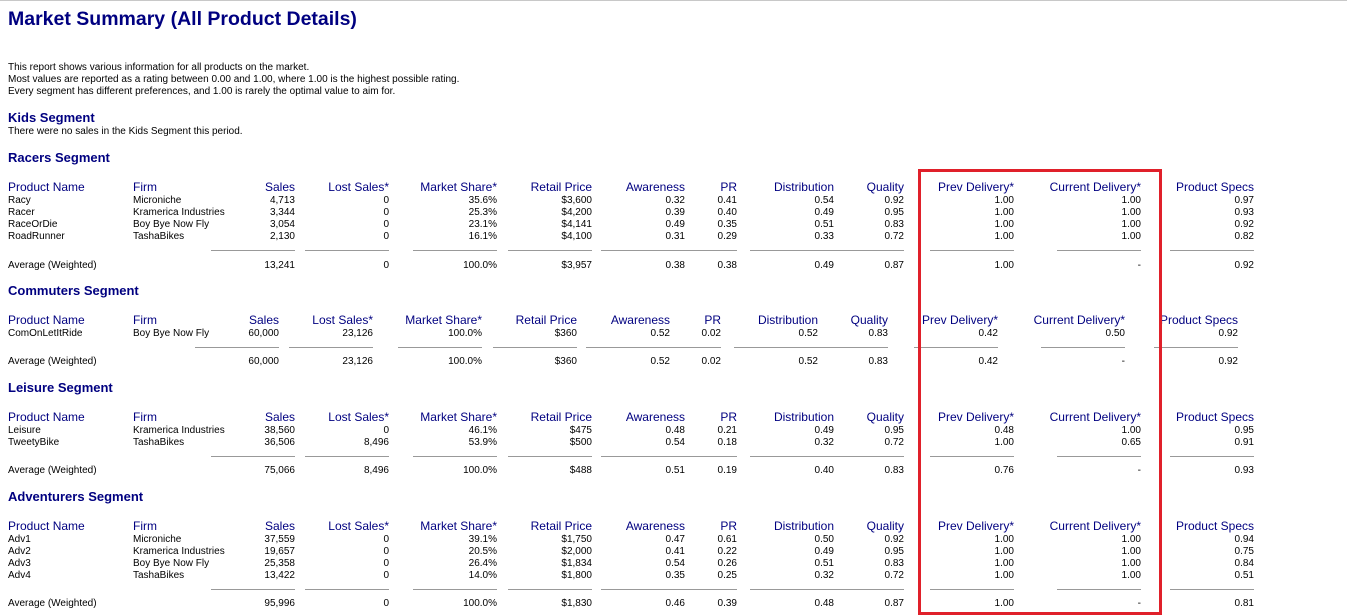 The image size is (1347, 615). Describe the element at coordinates (808, 333) in the screenshot. I see `table-cell-distribution: 0.52` at that location.